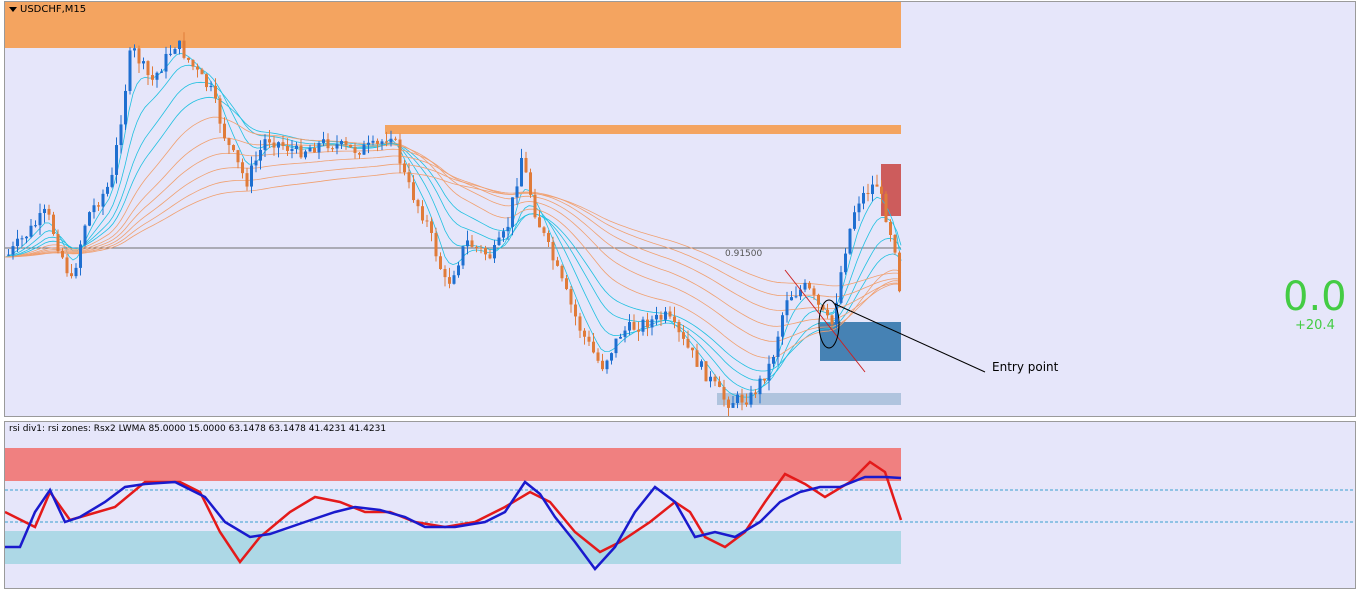 The width and height of the screenshot is (1358, 591). Describe the element at coordinates (453, 464) in the screenshot. I see `rsi-overbought-zone` at that location.